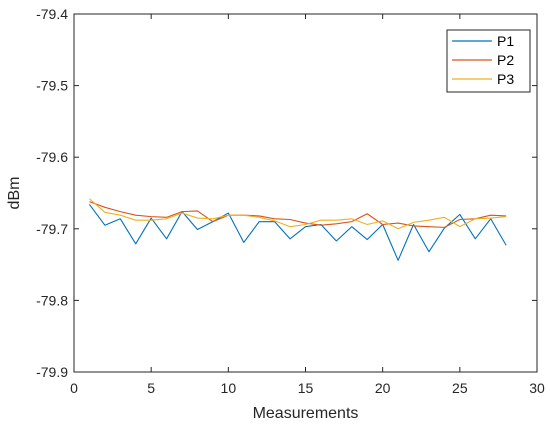 The height and width of the screenshot is (429, 550). I want to click on legend-label-p2: P2, so click(505, 60).